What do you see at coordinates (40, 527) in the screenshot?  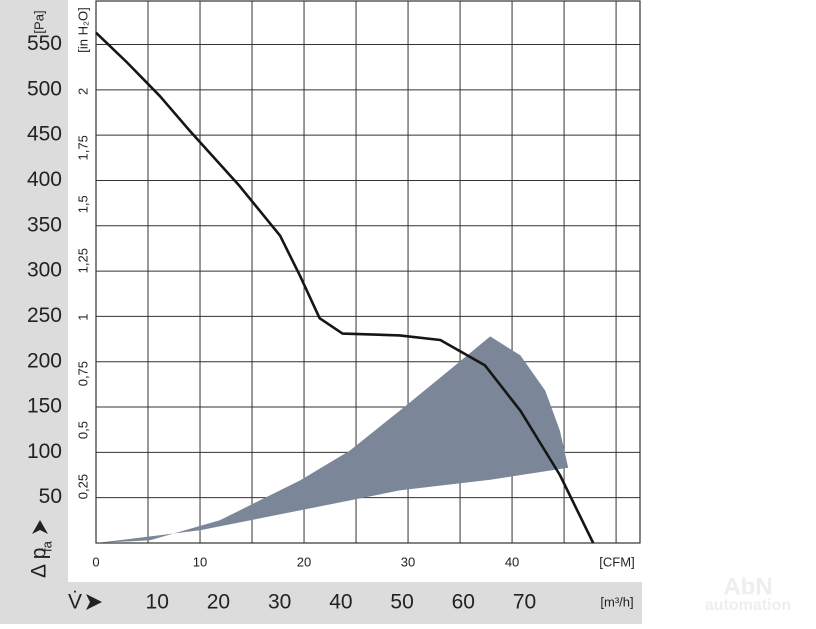 I see `y-arrow` at bounding box center [40, 527].